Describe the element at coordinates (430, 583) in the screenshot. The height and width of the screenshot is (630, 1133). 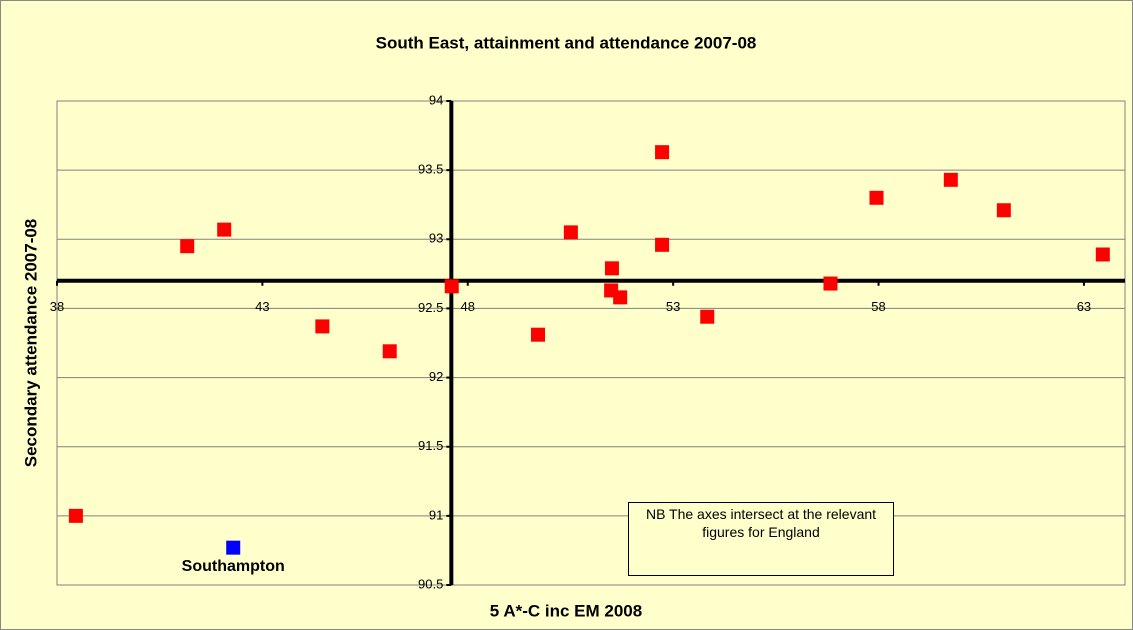
I see `y-tick-label: 90.5` at that location.